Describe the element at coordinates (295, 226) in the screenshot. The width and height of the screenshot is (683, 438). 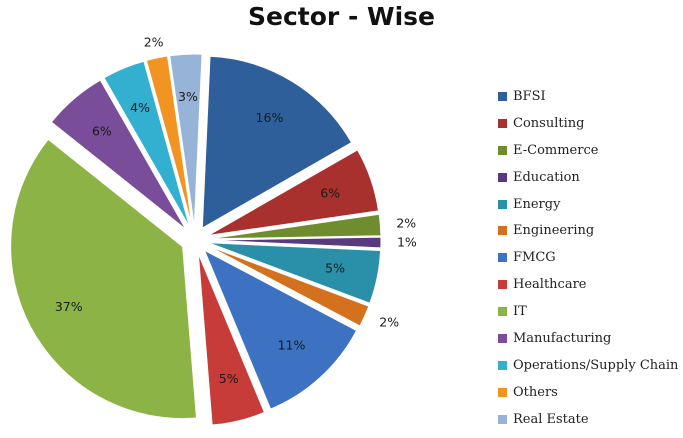
I see `pie-slice-e-commerce` at that location.